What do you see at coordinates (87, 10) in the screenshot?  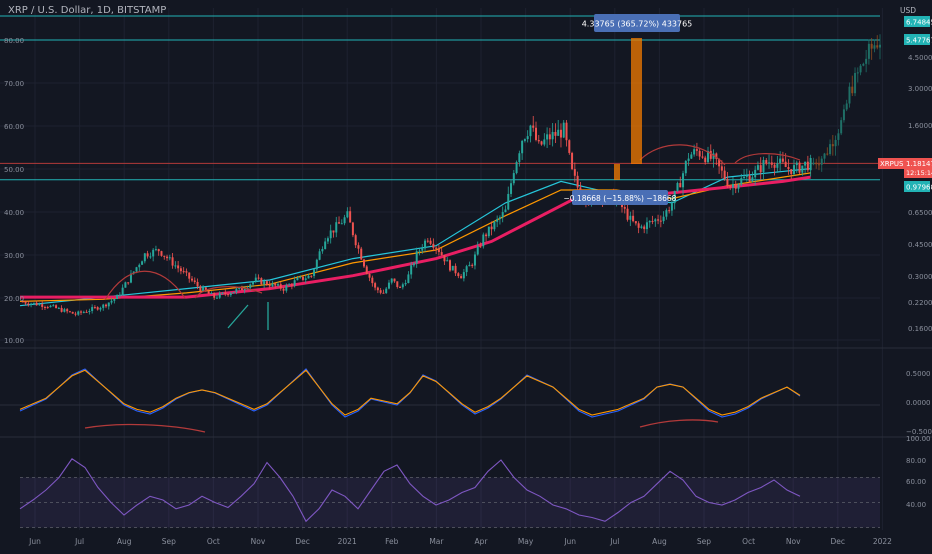 I see `chart-title: XRP / U.S. Dollar, 1D, BITSTAMP` at bounding box center [87, 10].